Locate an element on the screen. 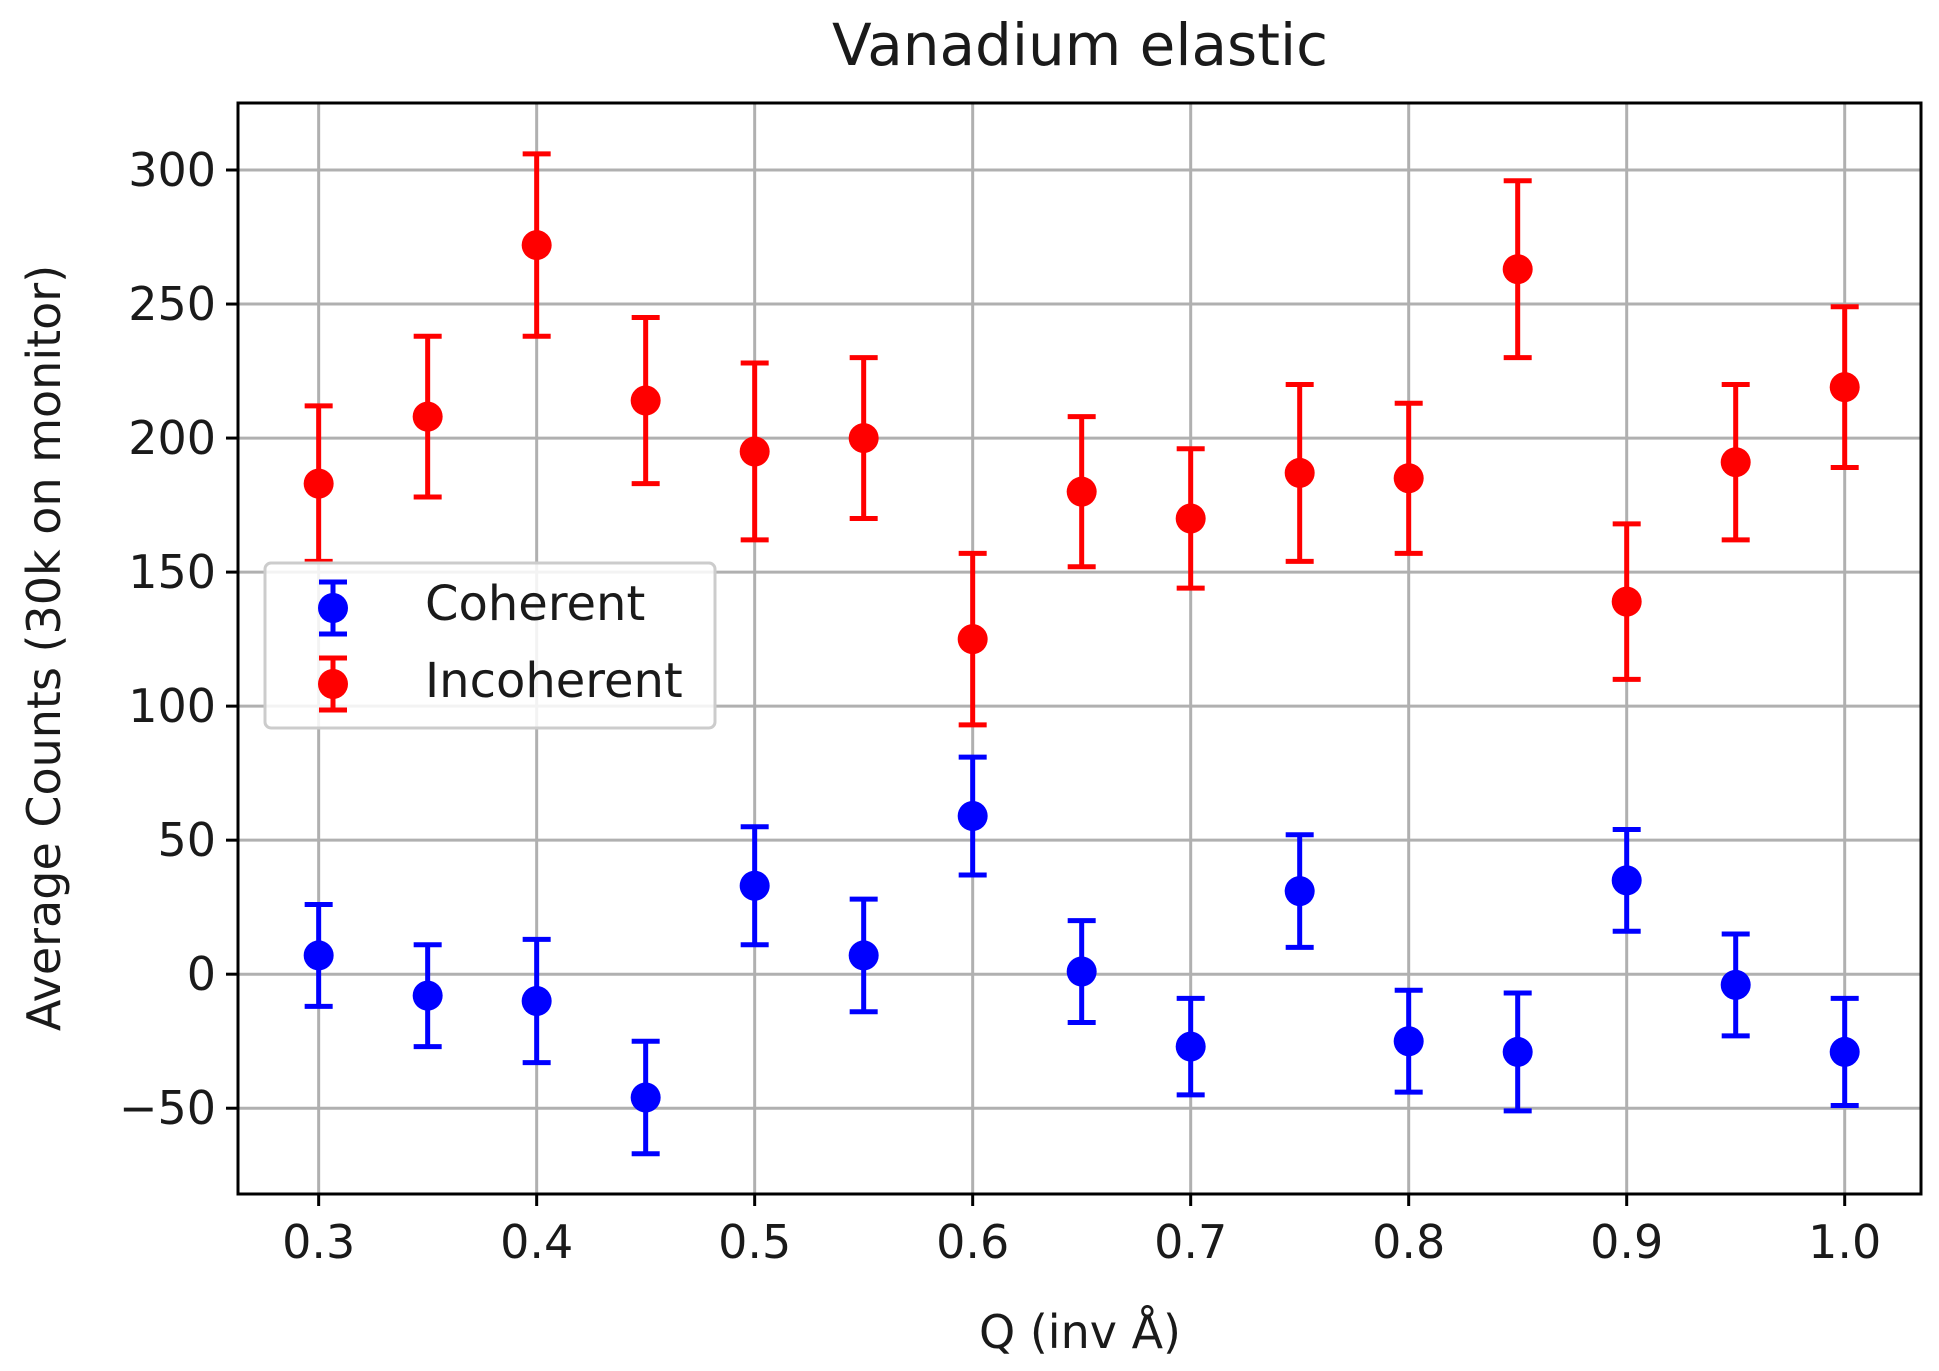 The height and width of the screenshot is (1371, 1939). x-axis-label: Q (inv Å) is located at coordinates (1080, 1332).